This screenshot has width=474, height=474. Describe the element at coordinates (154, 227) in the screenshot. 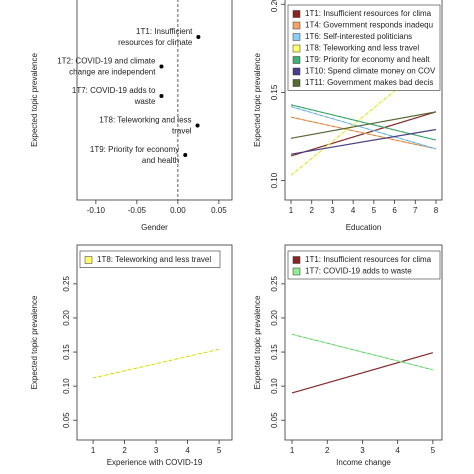

I see `x-axis-label: Gender` at that location.